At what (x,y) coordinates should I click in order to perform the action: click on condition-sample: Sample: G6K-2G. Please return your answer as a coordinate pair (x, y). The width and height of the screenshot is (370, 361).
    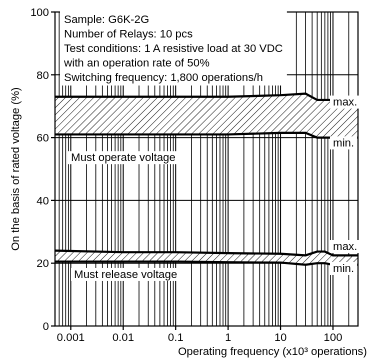
    Looking at the image, I should click on (106, 20).